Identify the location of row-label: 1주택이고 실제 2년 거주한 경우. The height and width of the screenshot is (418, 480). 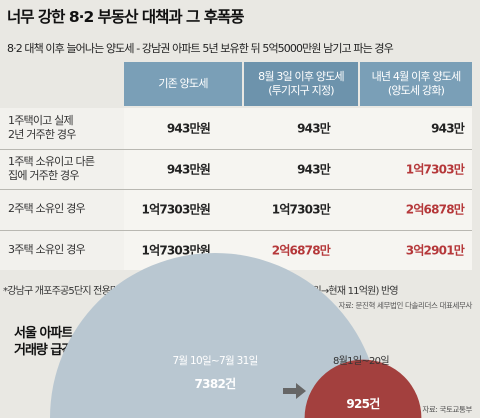
(65, 128).